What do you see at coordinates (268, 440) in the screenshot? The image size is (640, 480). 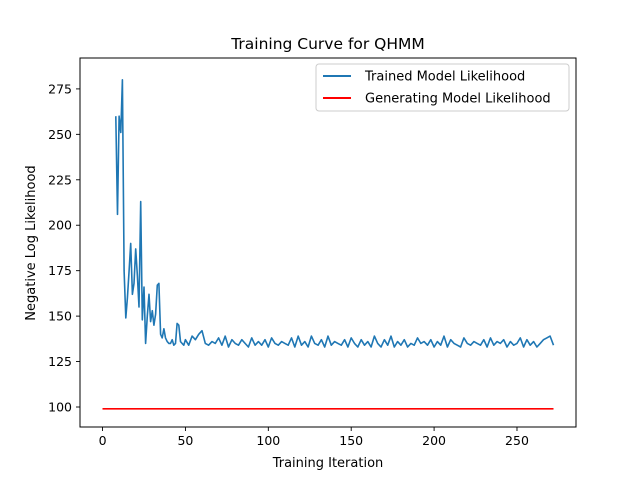 I see `x-tick-label: 100` at bounding box center [268, 440].